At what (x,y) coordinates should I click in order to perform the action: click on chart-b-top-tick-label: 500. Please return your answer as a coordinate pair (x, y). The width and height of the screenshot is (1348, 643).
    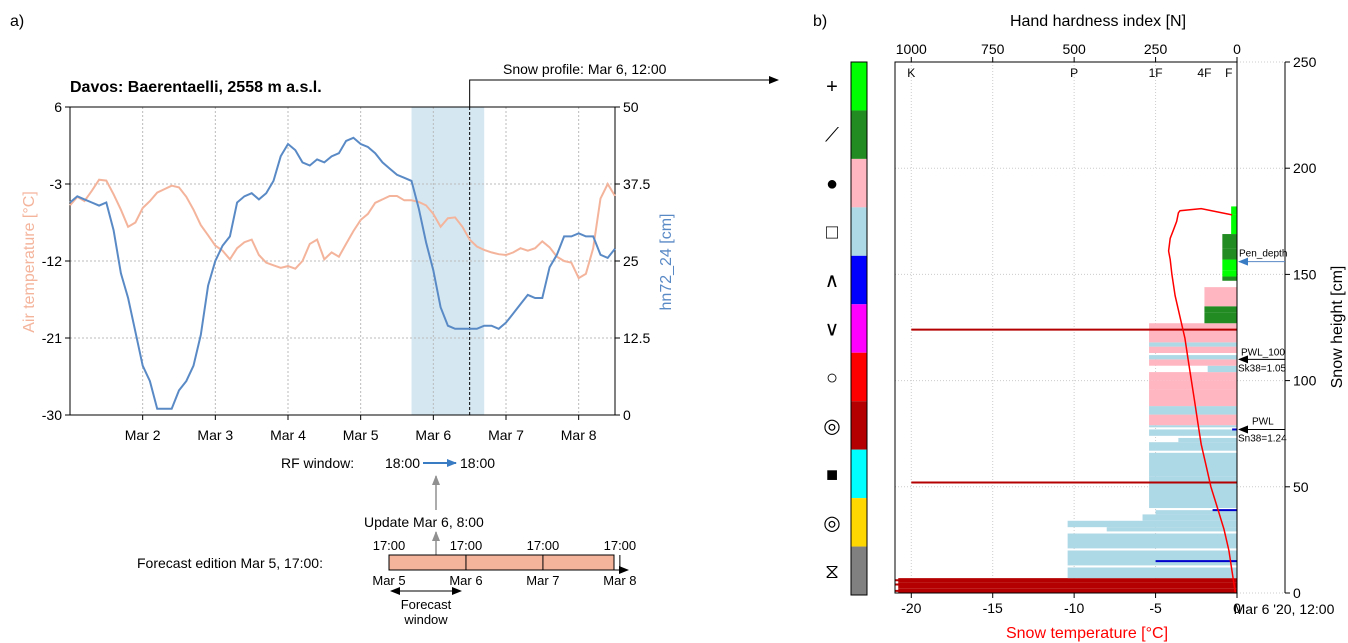
    Looking at the image, I should click on (1074, 49).